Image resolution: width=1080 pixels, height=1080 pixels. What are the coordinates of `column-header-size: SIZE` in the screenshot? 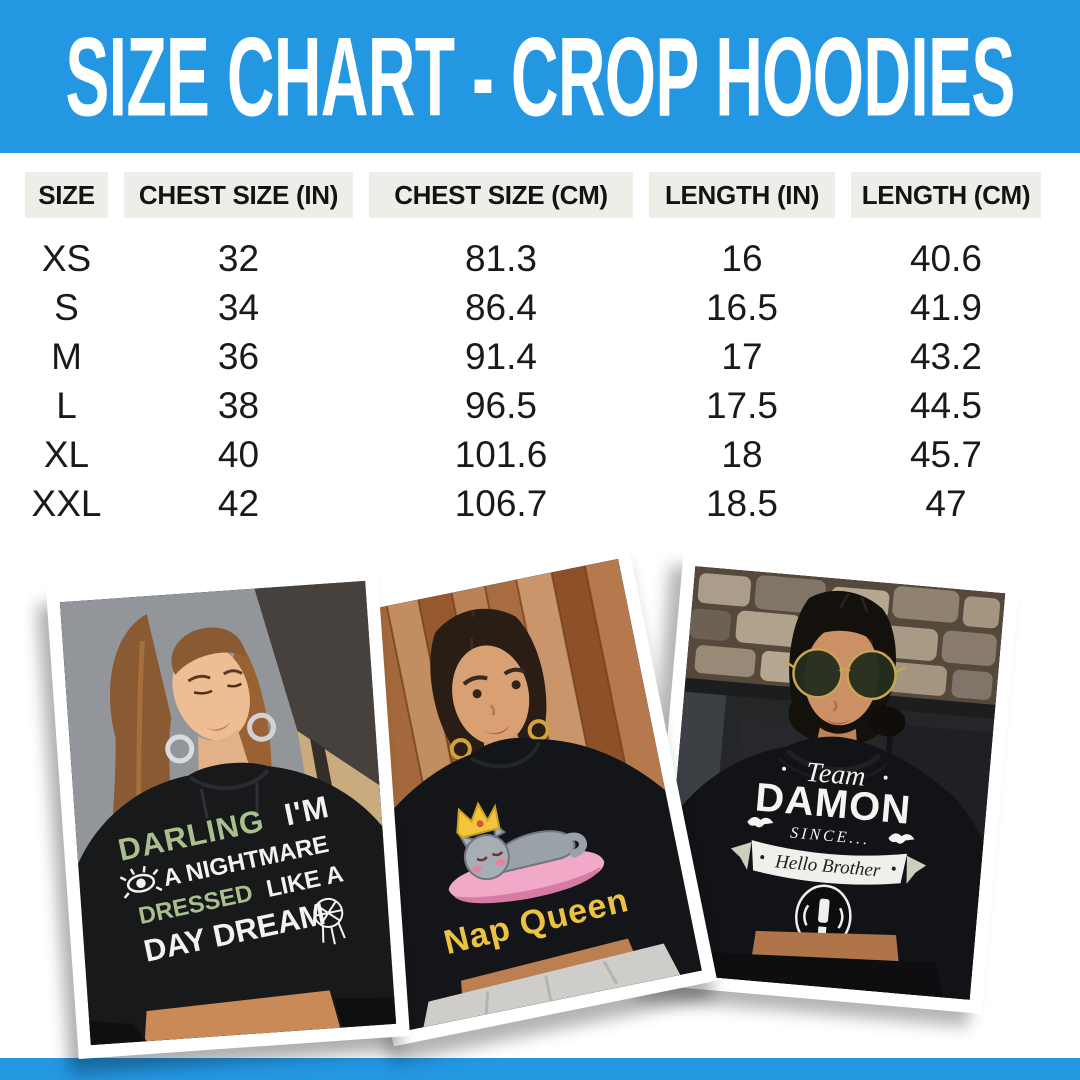 It's located at (66, 195).